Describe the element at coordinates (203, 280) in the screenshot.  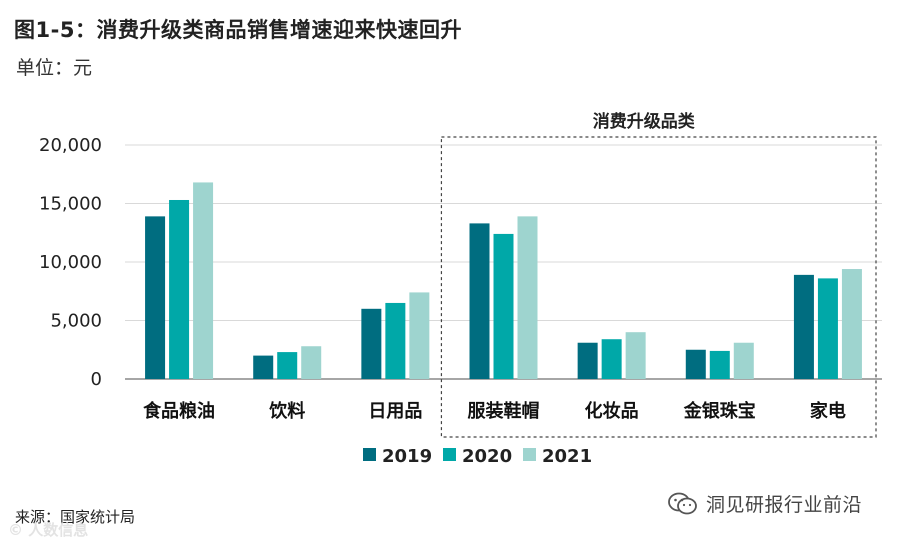
I see `bar-2021-食品粮油` at that location.